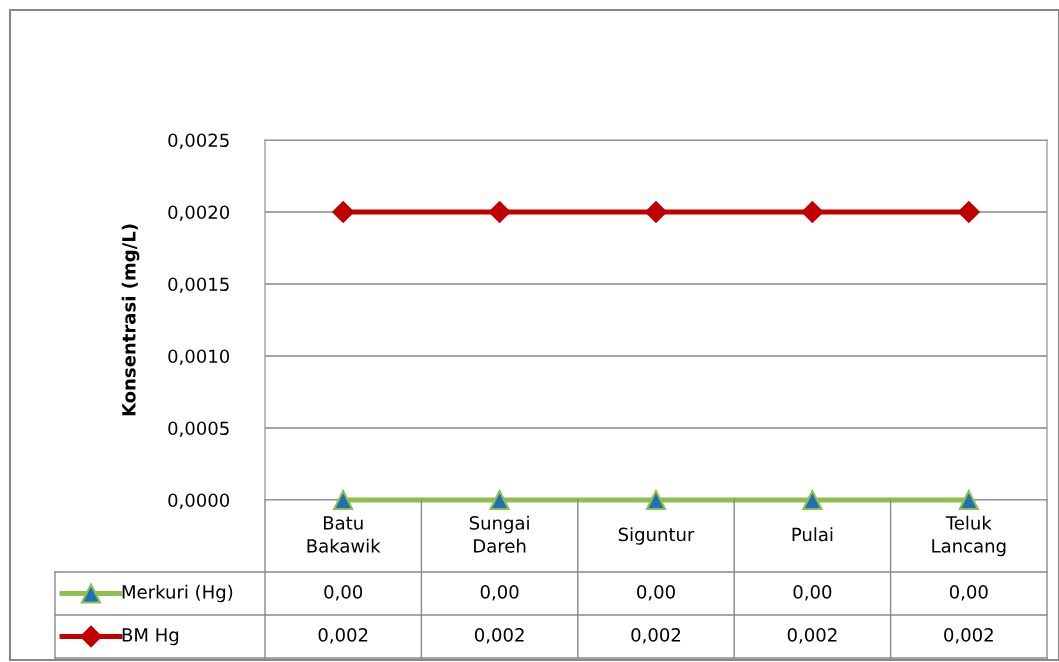 The height and width of the screenshot is (662, 1059). What do you see at coordinates (199, 357) in the screenshot?
I see `y-tick-label: 0,0010` at bounding box center [199, 357].